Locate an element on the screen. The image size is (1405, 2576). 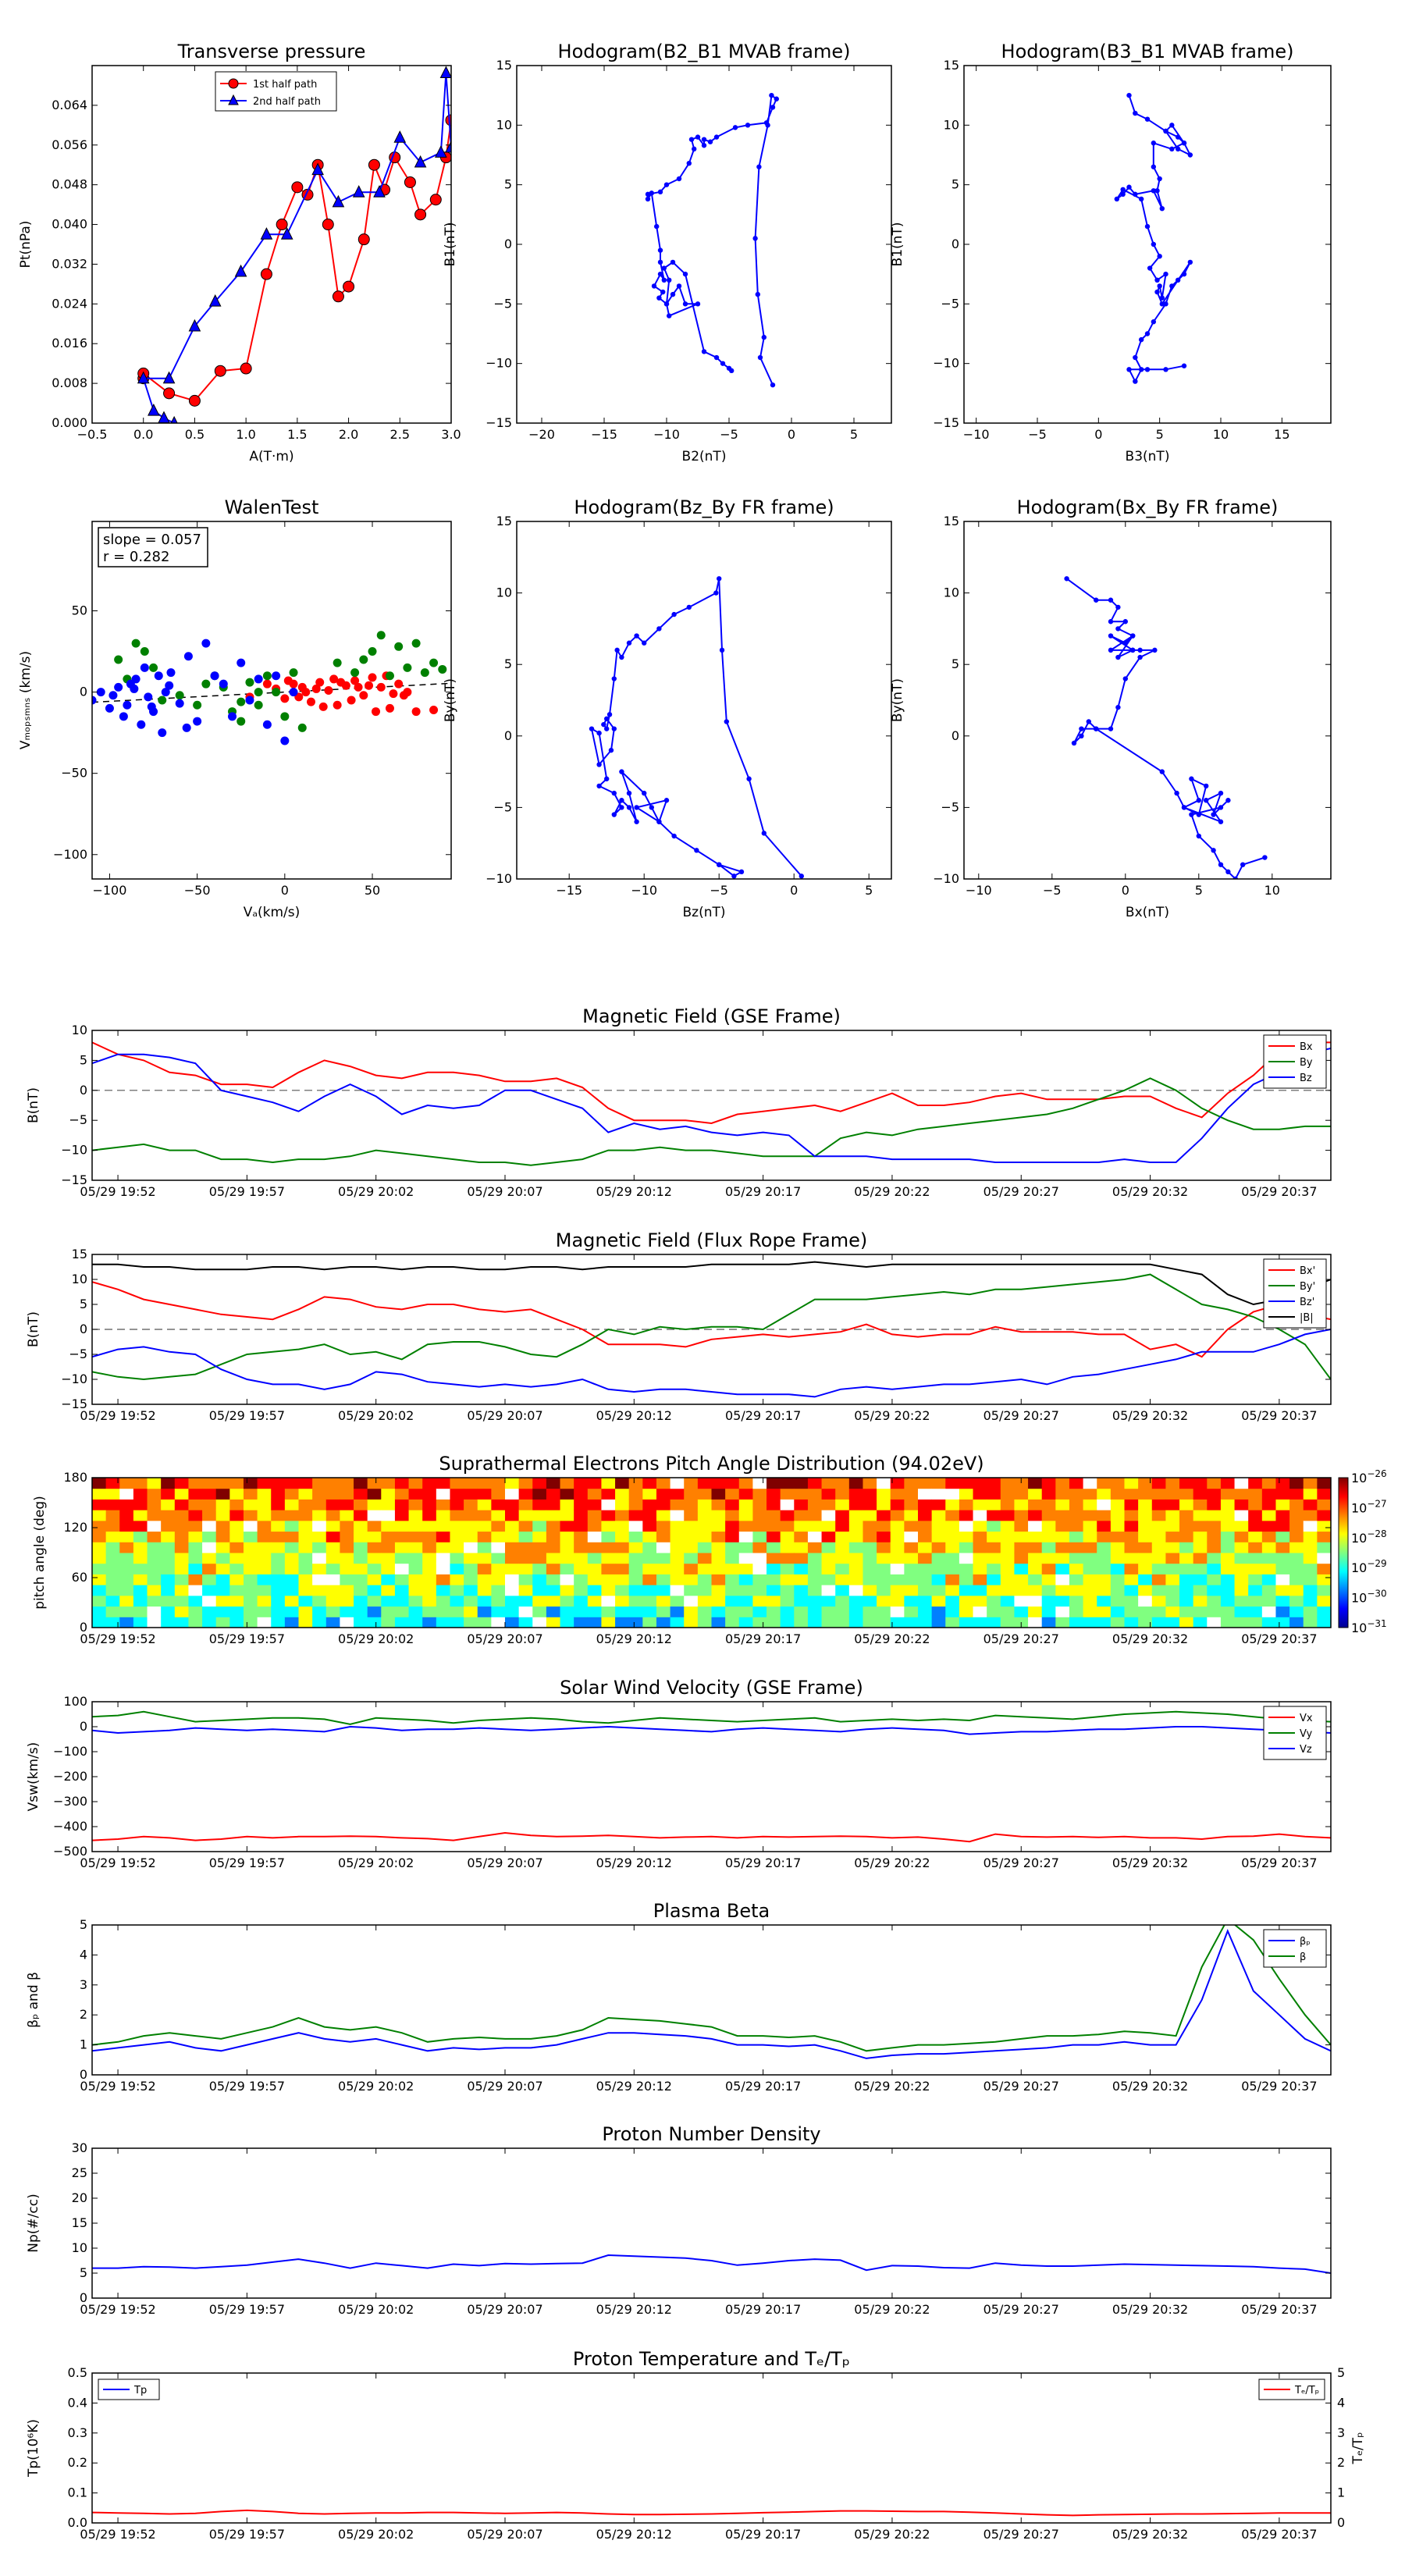
colorbar-tick-label: 10−30 is located at coordinates (1369, 1597).